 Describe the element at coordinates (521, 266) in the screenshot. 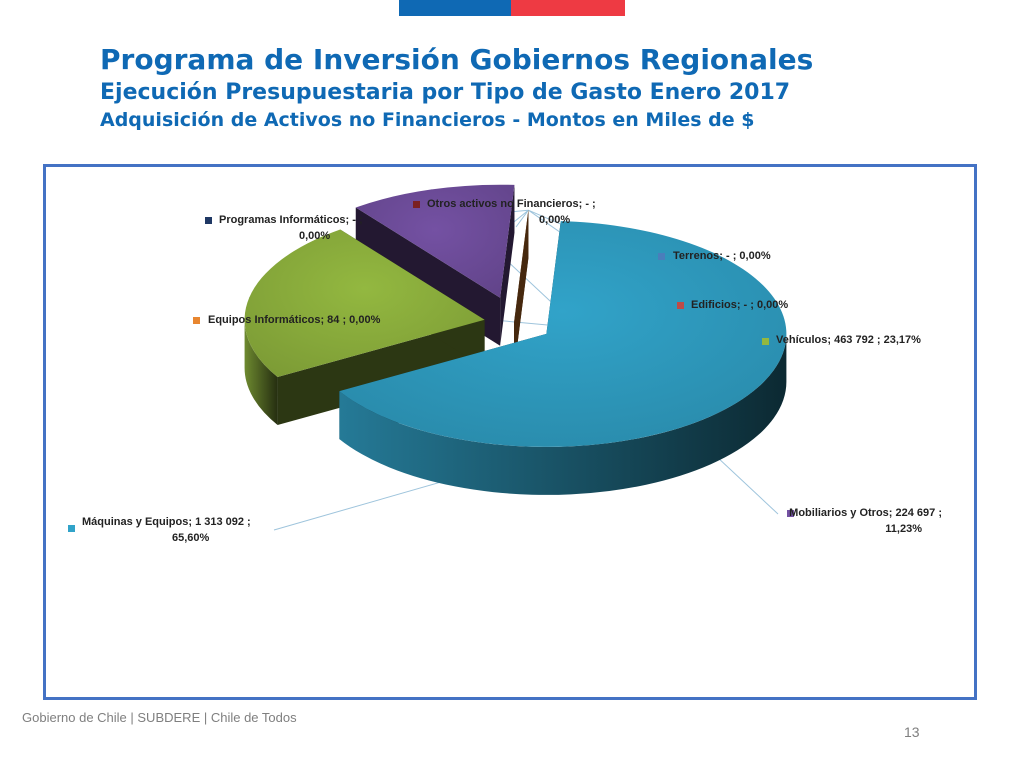

I see `pie-slice-equipos-inform-ticos` at that location.